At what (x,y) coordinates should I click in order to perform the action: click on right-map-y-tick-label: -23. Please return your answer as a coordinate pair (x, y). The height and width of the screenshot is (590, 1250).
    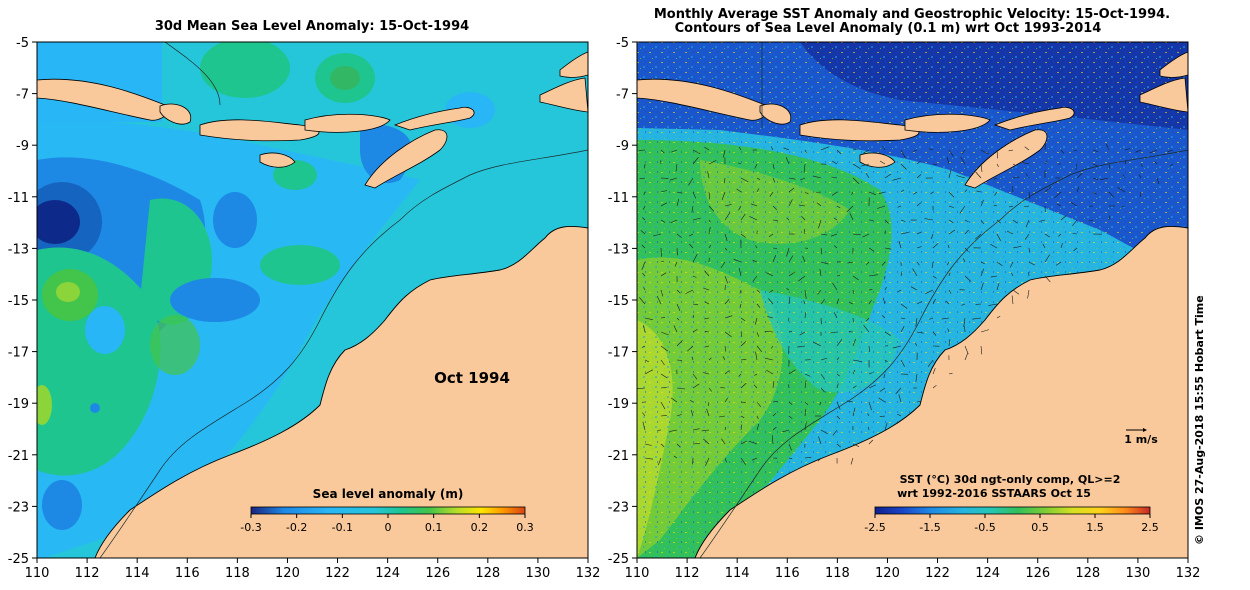
    Looking at the image, I should click on (618, 507).